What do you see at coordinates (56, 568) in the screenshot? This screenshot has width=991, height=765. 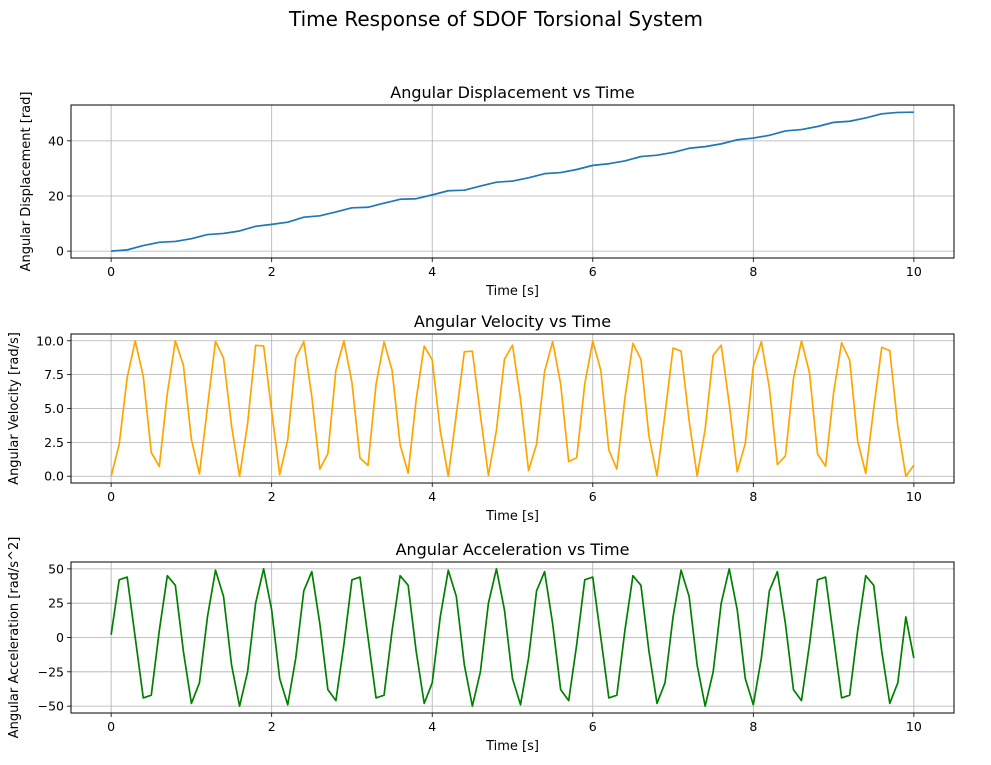 I see `y-tick-label: 50` at bounding box center [56, 568].